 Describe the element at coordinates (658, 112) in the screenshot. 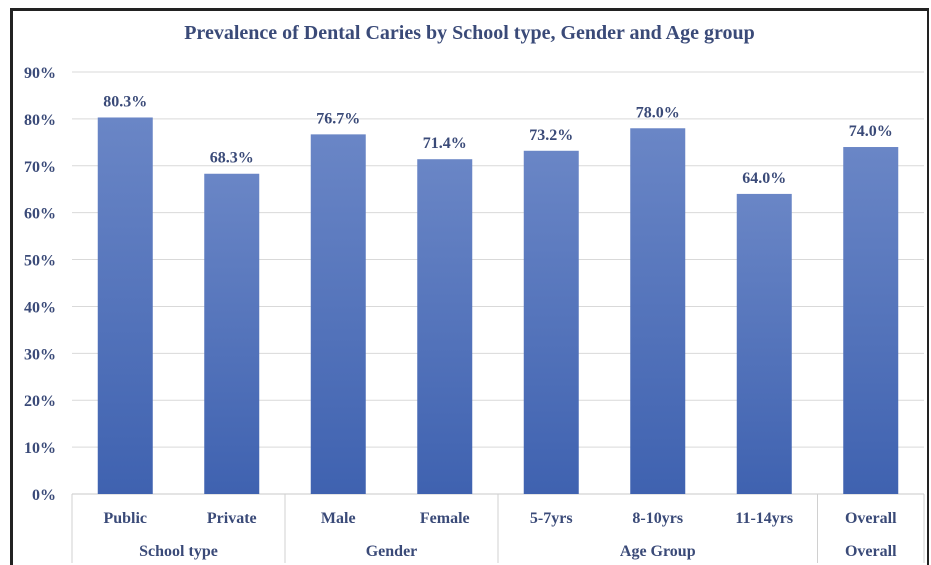

I see `data-label: 78.0%` at that location.